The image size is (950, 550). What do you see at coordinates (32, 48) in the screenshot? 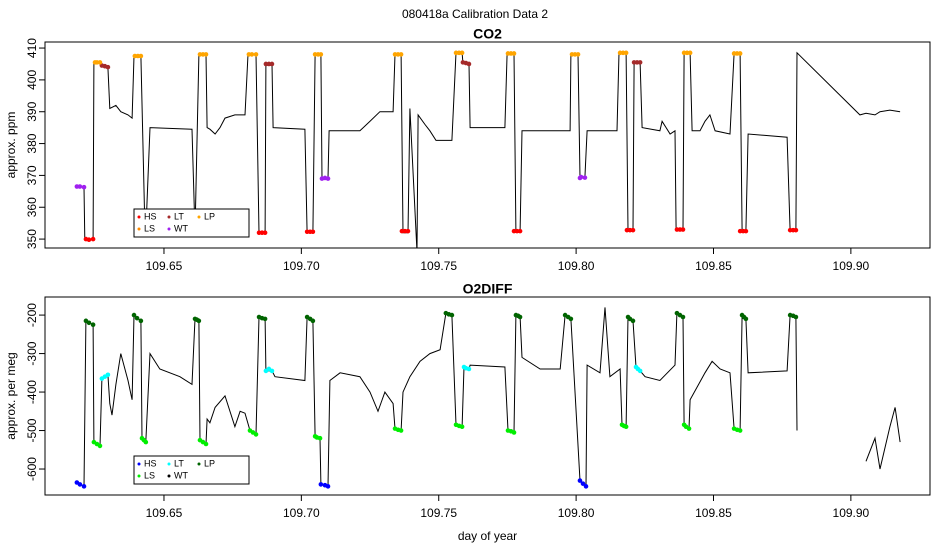
I see `y-tick-label: 410` at bounding box center [32, 48].